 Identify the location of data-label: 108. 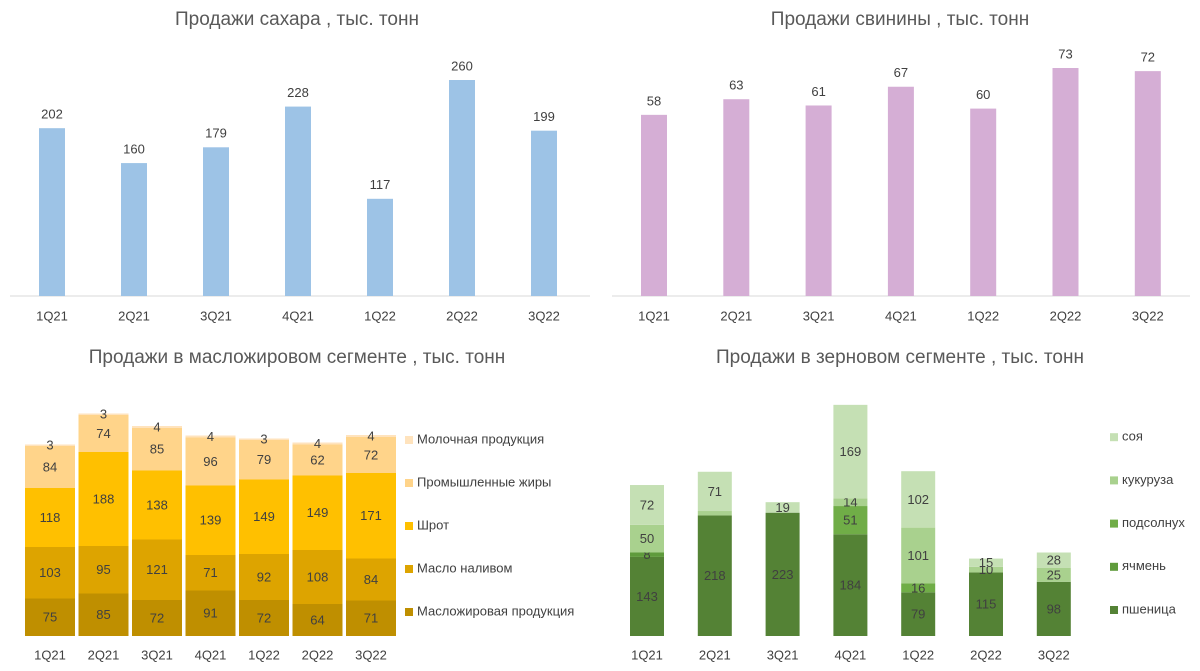
(318, 576).